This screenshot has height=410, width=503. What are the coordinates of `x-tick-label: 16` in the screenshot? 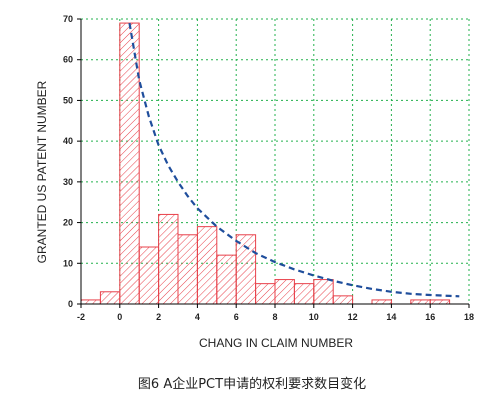 It's located at (430, 317).